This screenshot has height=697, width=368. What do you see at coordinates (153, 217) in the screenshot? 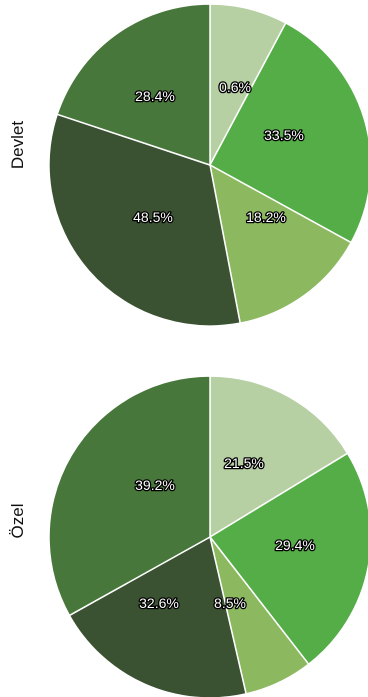
I see `slice-label: 48.5%` at bounding box center [153, 217].